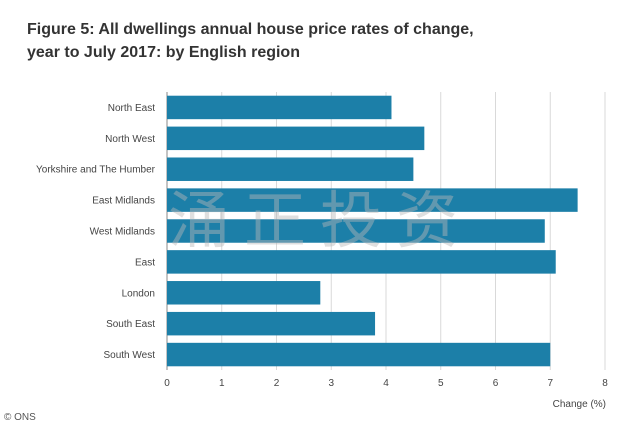 The width and height of the screenshot is (634, 428). I want to click on x-tick-label: 0, so click(167, 383).